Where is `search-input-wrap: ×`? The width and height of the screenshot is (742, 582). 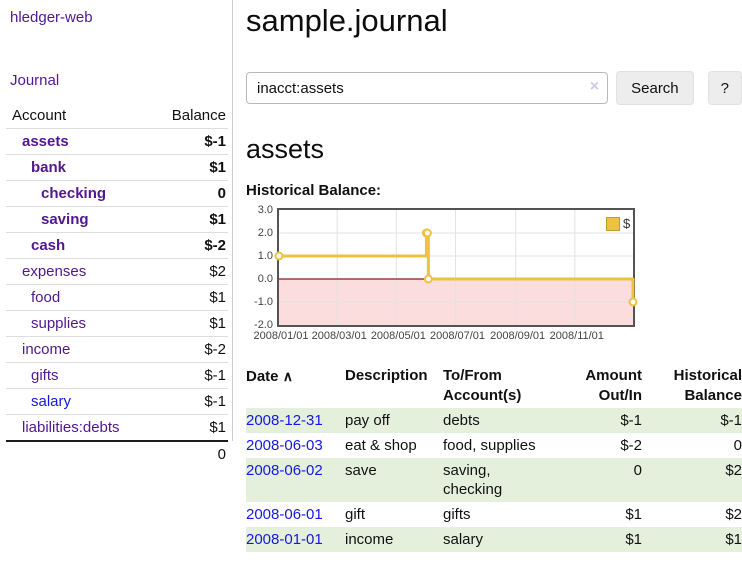 search-input-wrap: × is located at coordinates (427, 88).